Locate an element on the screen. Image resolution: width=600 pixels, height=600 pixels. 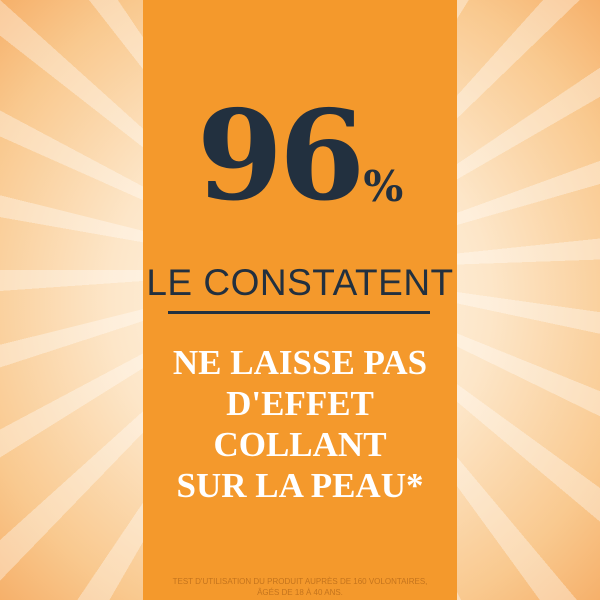
claim-line: SUR LA PEAU* is located at coordinates (300, 485).